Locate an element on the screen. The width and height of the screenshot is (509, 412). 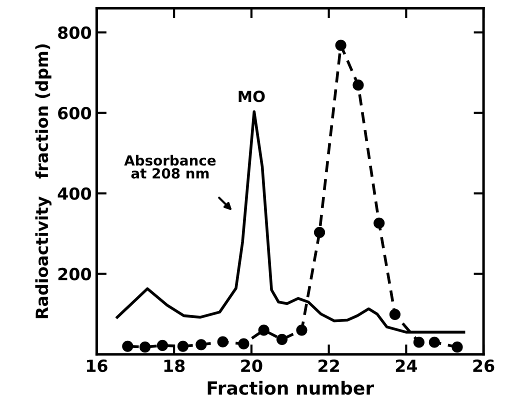
x-tick-label: 20 is located at coordinates (251, 365).